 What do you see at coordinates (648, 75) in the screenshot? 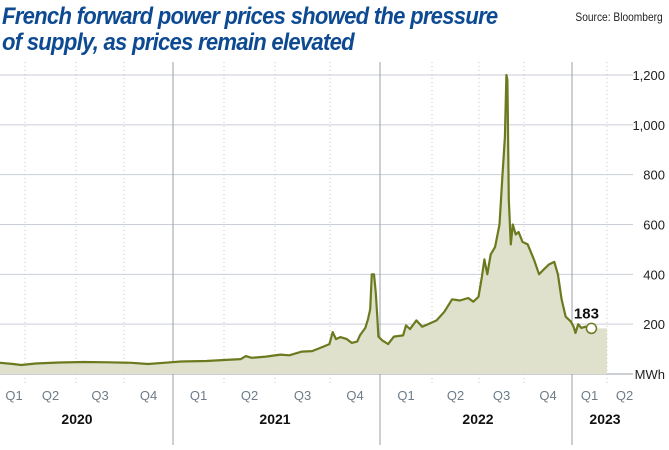
I see `y-tick-label: 1,200` at bounding box center [648, 75].